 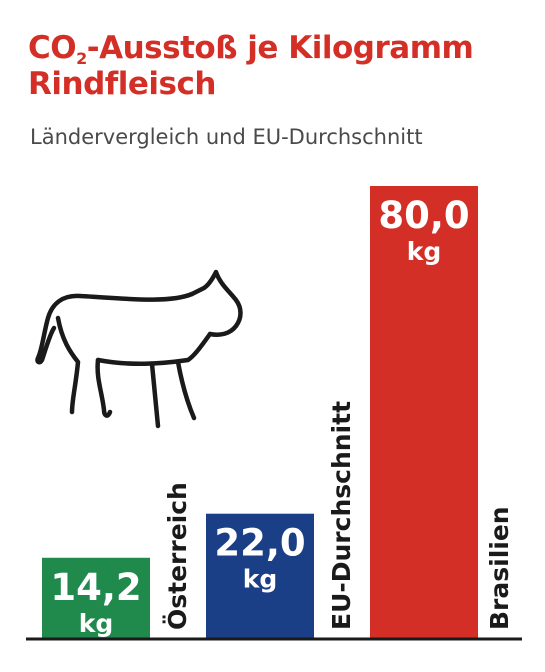 I want to click on title-co: CO, so click(x=52, y=48).